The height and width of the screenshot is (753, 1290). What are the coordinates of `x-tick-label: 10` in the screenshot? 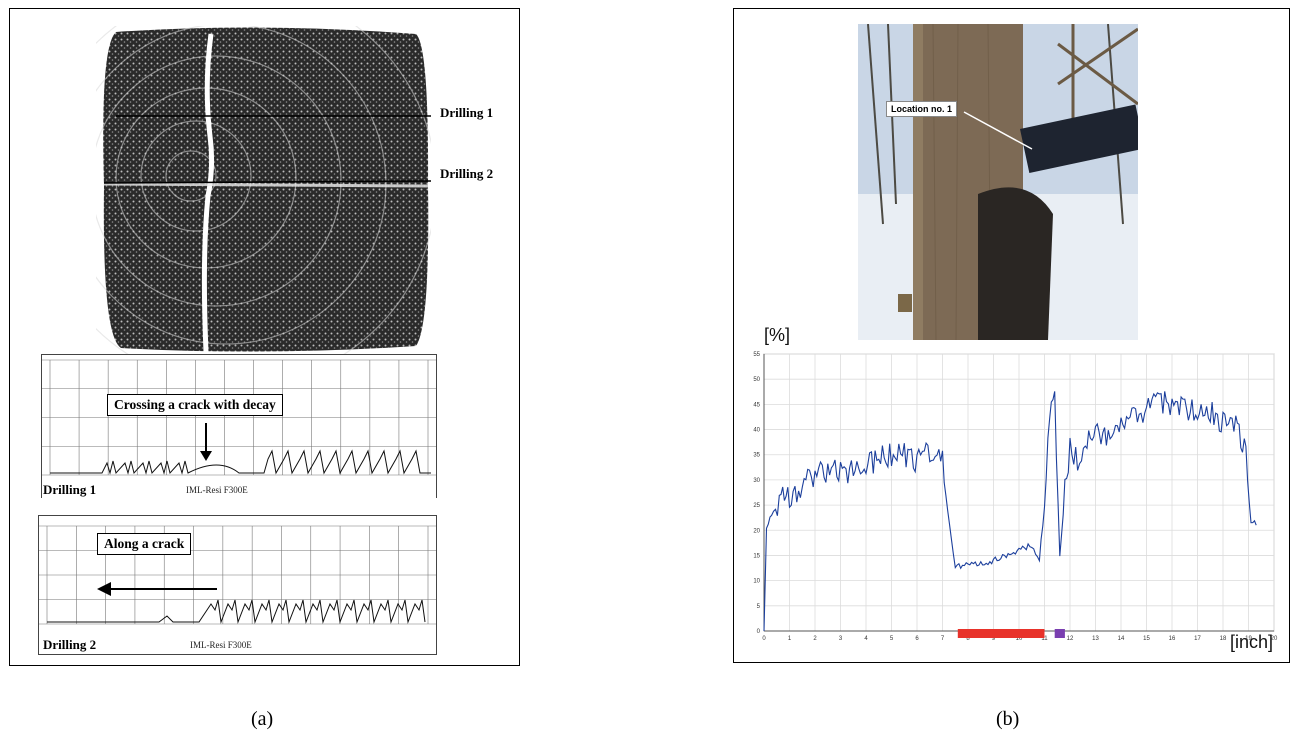 It's located at (1019, 639).